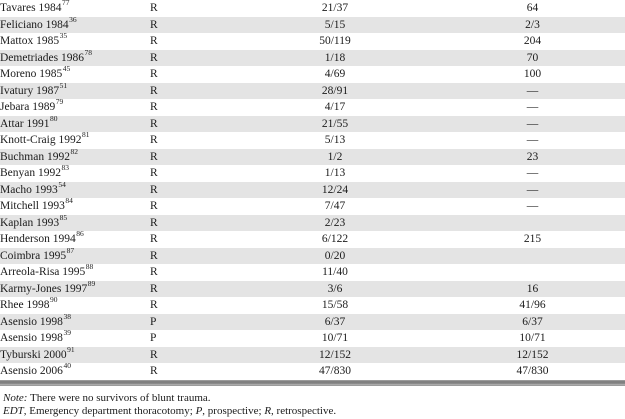 The image size is (625, 419). What do you see at coordinates (335, 239) in the screenshot?
I see `survived-total-cell: 6/122` at bounding box center [335, 239].